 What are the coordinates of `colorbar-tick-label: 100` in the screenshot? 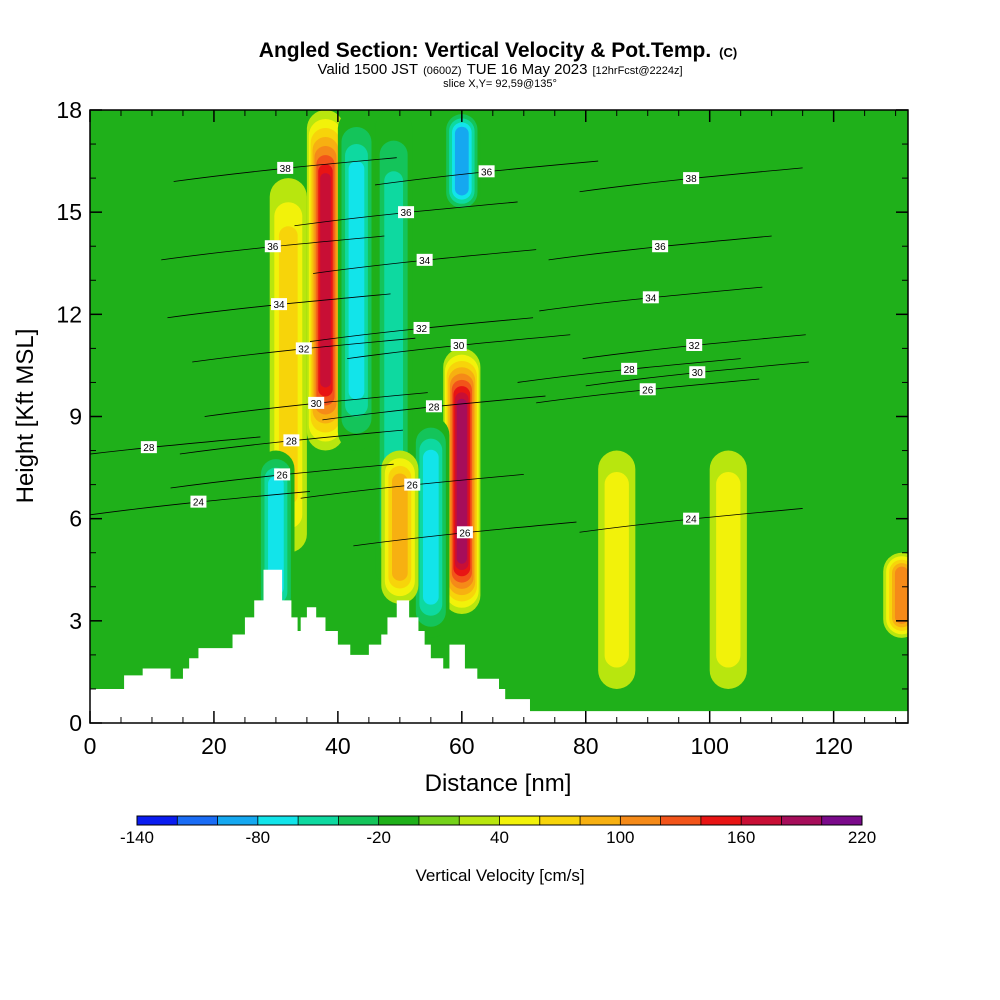 It's located at (620, 837).